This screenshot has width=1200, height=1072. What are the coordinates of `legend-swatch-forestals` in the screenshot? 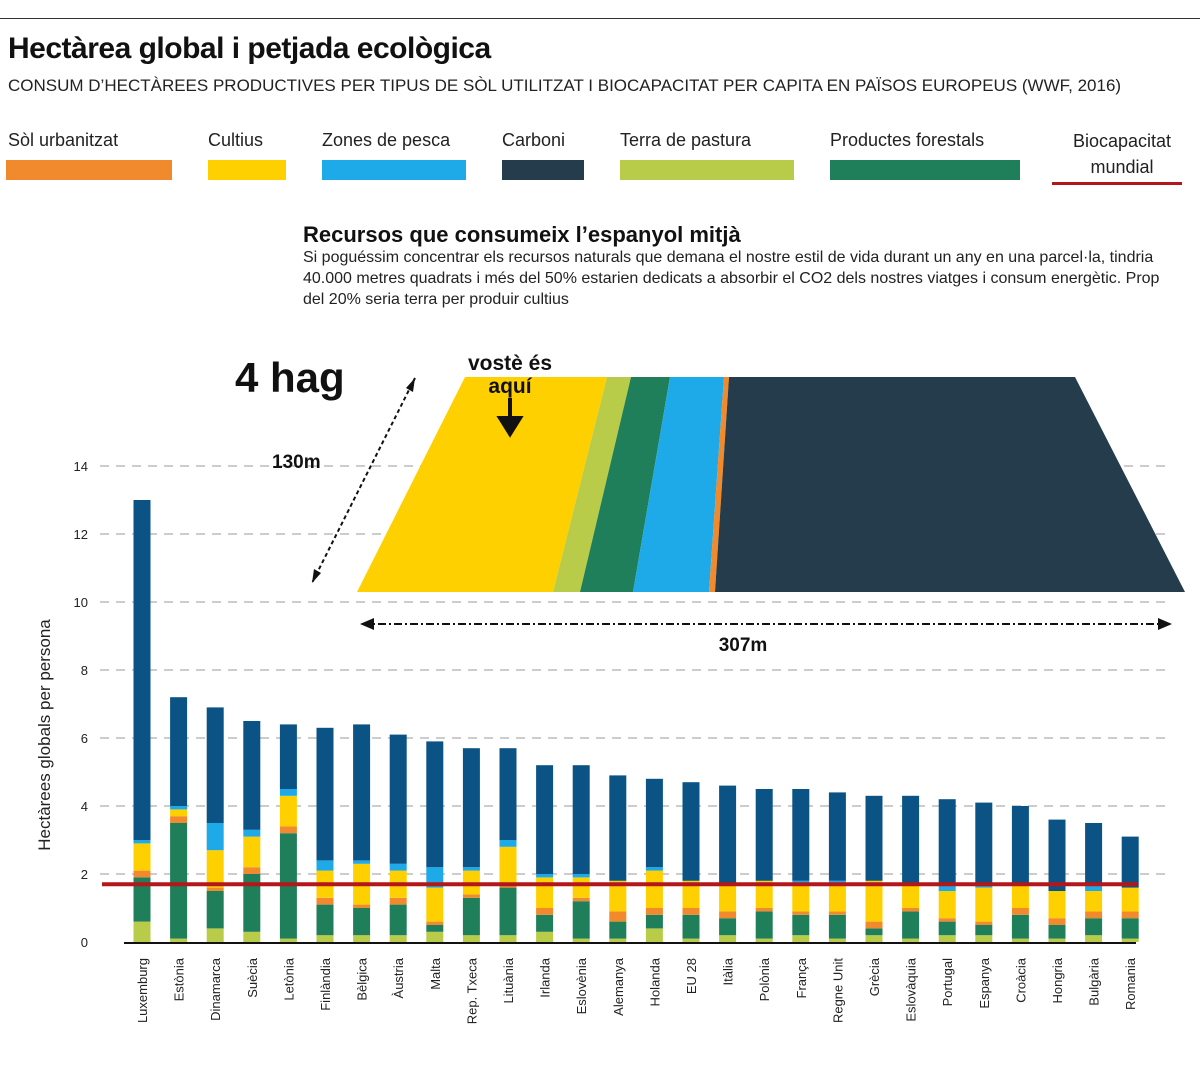 It's located at (925, 170).